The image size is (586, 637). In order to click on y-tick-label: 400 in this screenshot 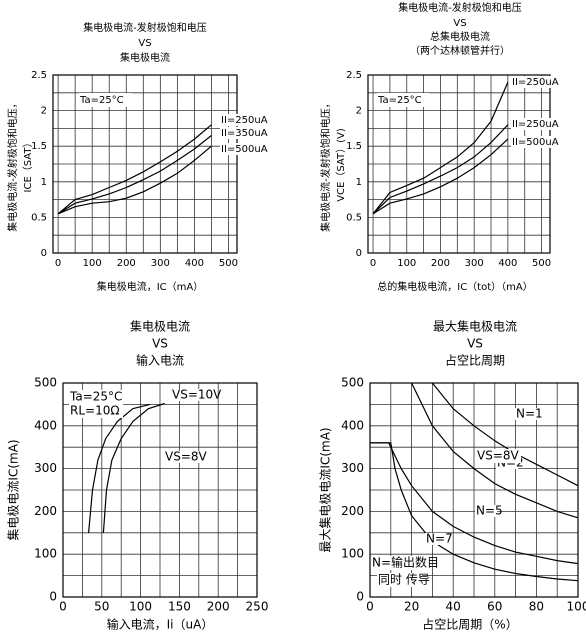, I will do `click(352, 425)`.